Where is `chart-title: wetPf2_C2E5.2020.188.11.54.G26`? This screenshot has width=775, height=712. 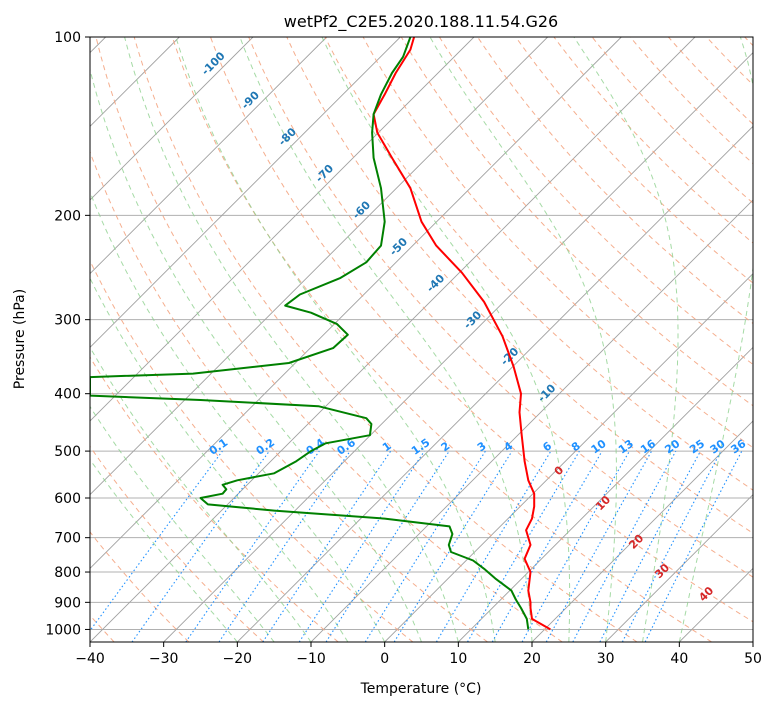
chart-title: wetPf2_C2E5.2020.188.11.54.G26 is located at coordinates (421, 22).